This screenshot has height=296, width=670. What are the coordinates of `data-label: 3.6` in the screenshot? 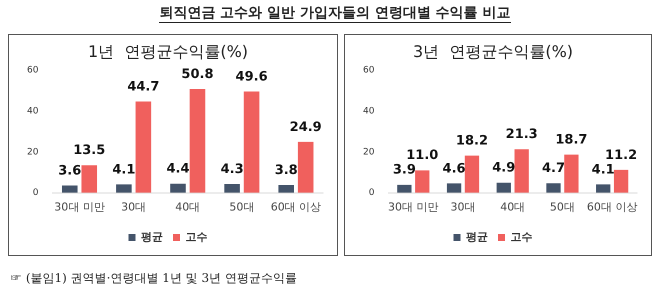 It's located at (70, 170).